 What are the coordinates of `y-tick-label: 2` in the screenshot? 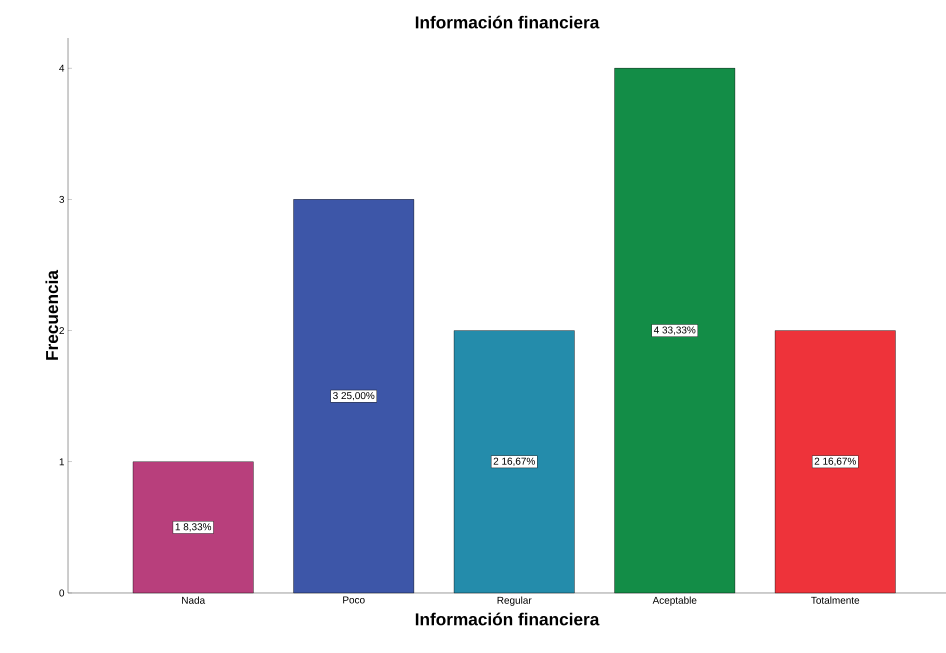 It's located at (61, 330).